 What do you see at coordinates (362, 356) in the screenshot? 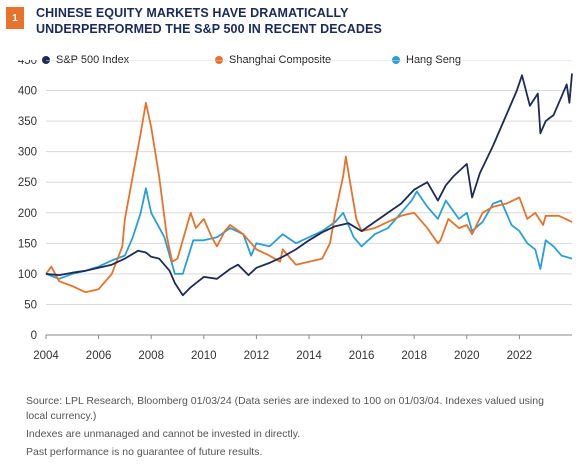
I see `x-tick-label: 2016` at bounding box center [362, 356].